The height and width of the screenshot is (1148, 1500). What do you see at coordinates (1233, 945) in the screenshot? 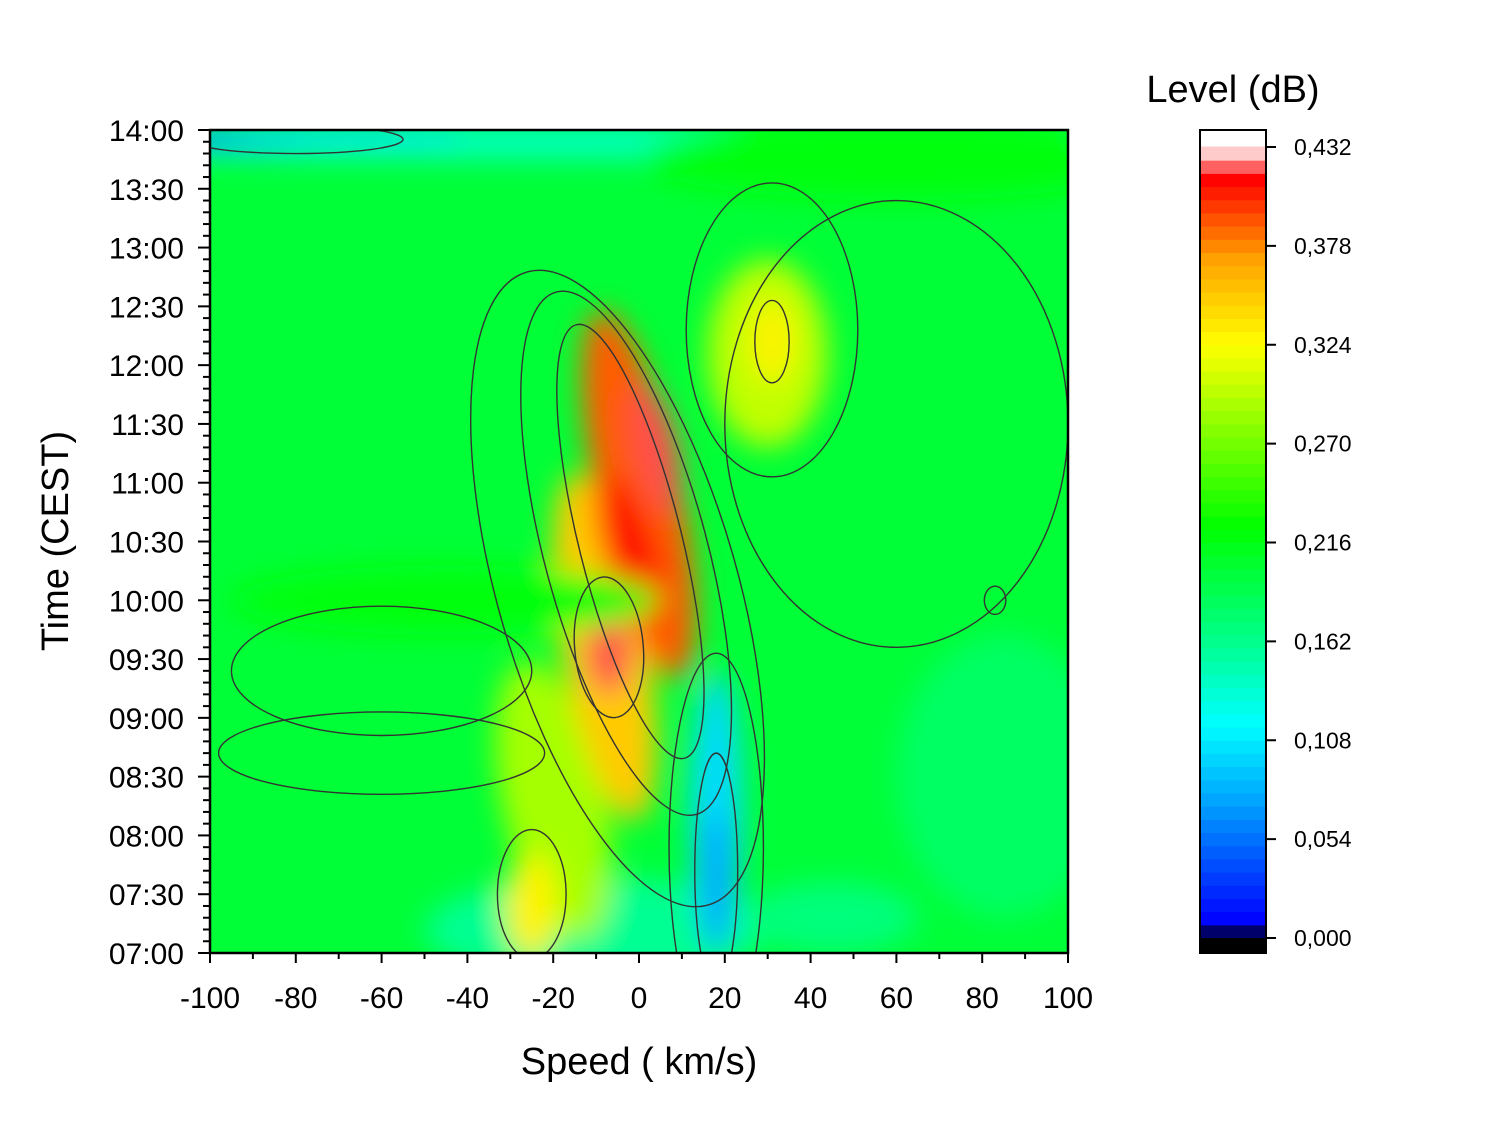
I see `colorbar-under` at bounding box center [1233, 945].